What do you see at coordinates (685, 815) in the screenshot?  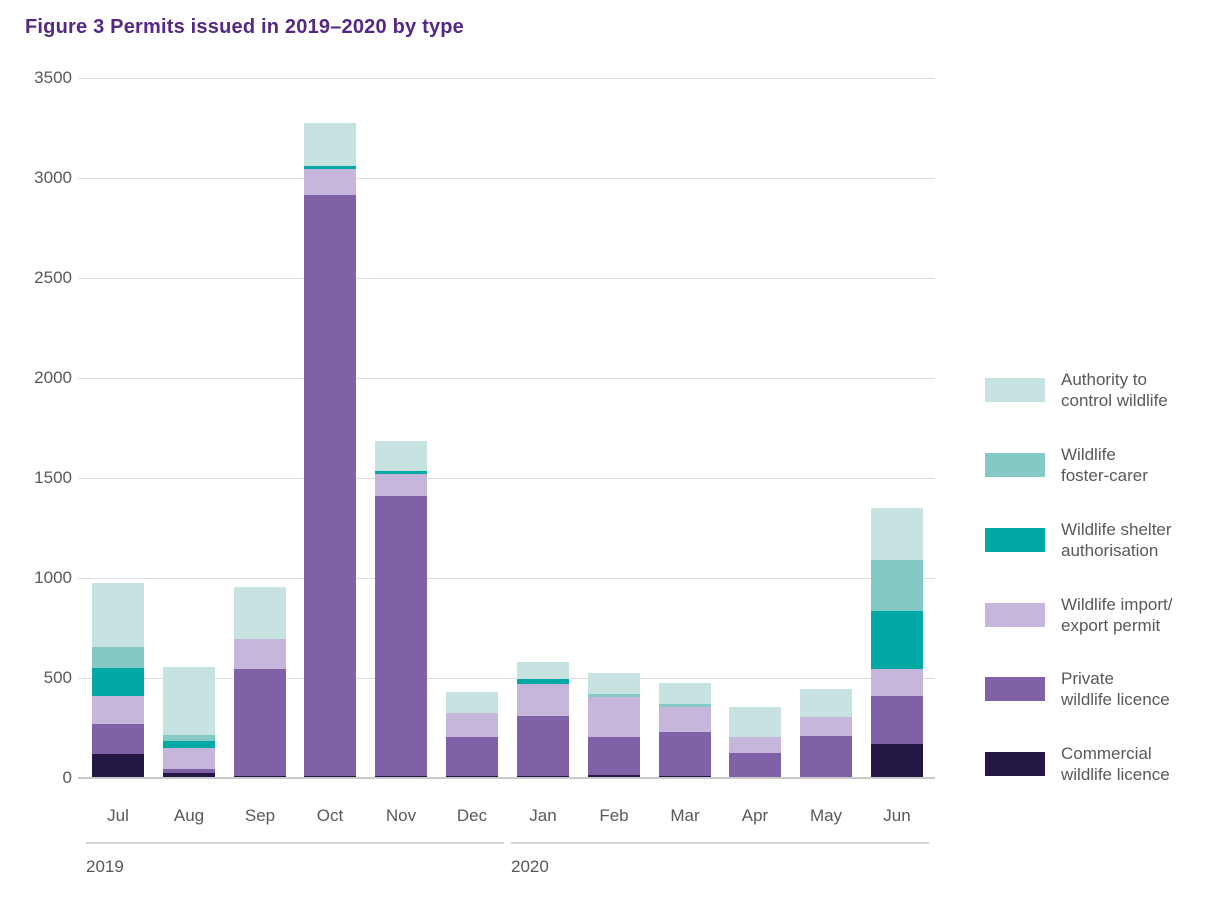 I see `x-axis-label-mar: Mar` at bounding box center [685, 815].